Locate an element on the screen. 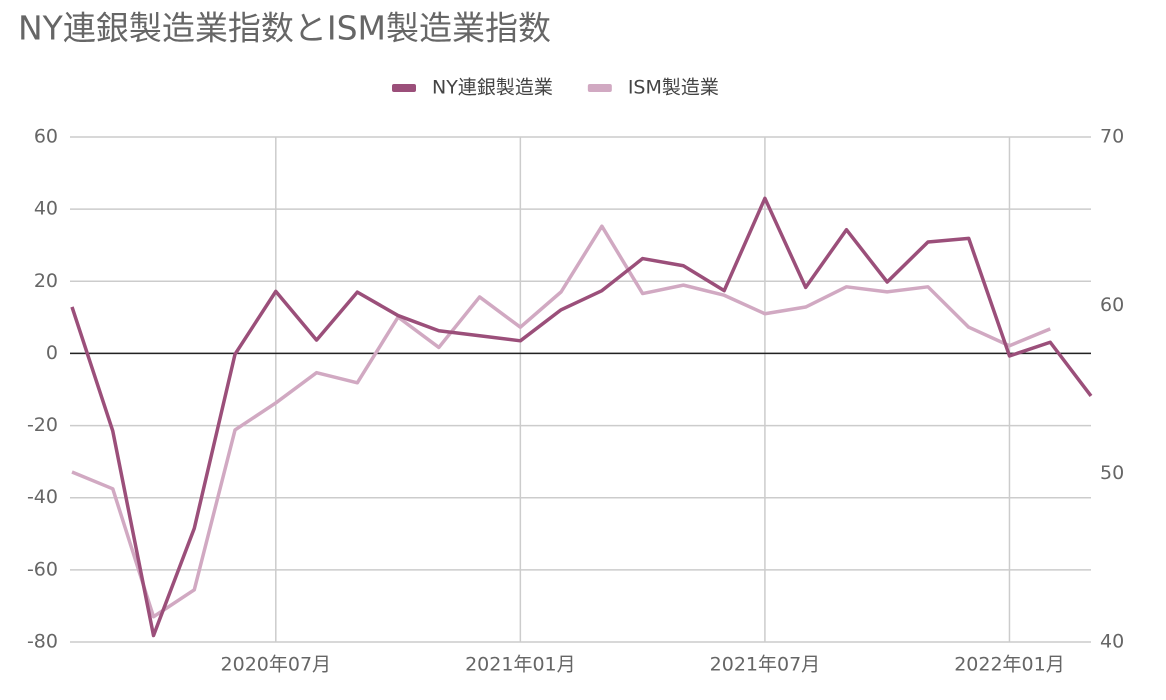  x-tick-label: 2020年07月 is located at coordinates (276, 665).